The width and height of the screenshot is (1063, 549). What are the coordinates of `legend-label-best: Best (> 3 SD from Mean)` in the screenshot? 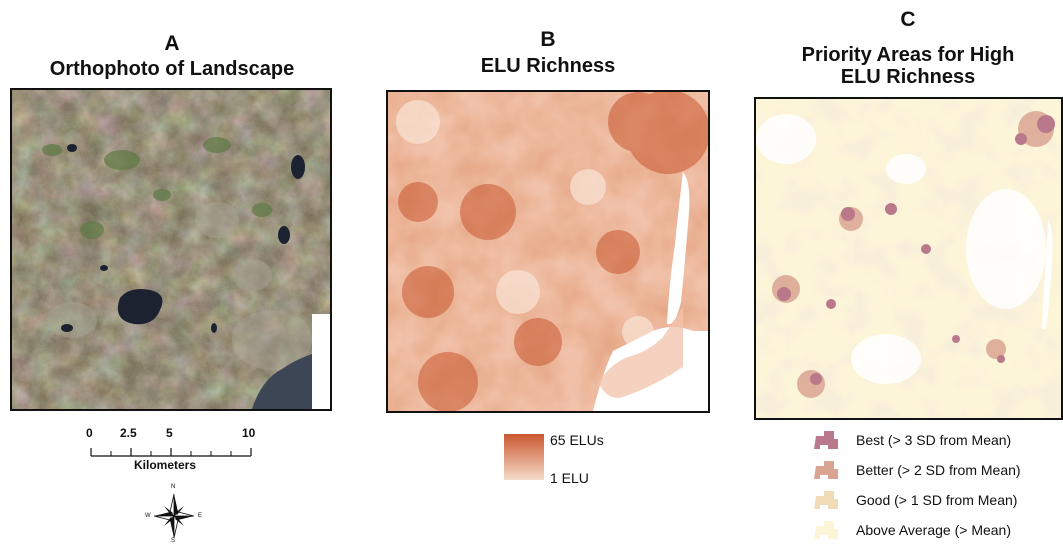 It's located at (934, 440).